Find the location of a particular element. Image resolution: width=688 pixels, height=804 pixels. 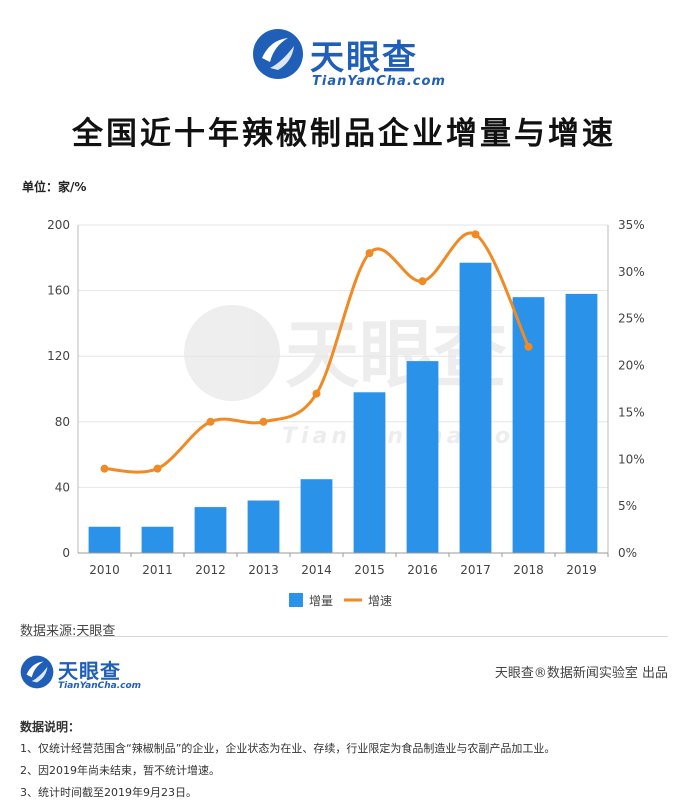

notes-title: 数据说明： is located at coordinates (50, 727).